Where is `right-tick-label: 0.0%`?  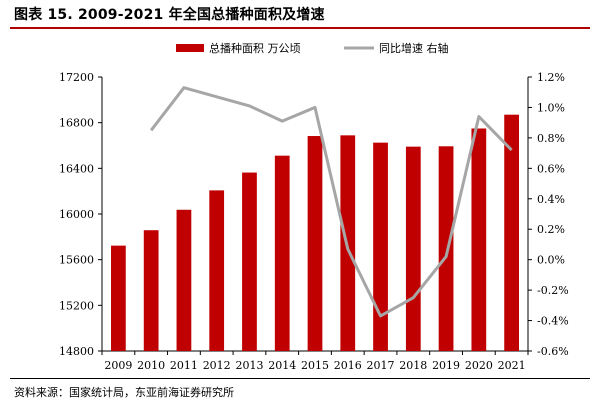 right-tick-label: 0.0% is located at coordinates (551, 260).